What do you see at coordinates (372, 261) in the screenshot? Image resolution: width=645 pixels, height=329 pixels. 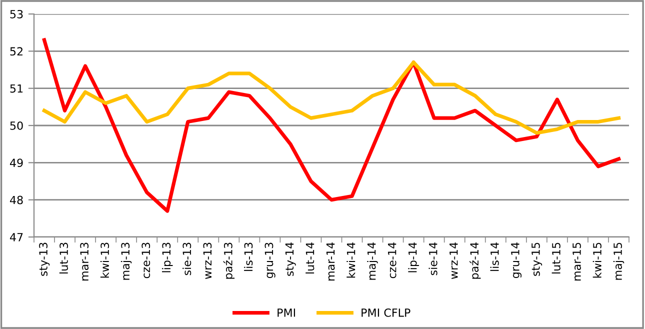 I see `x-tick-label: maj-14` at bounding box center [372, 261].